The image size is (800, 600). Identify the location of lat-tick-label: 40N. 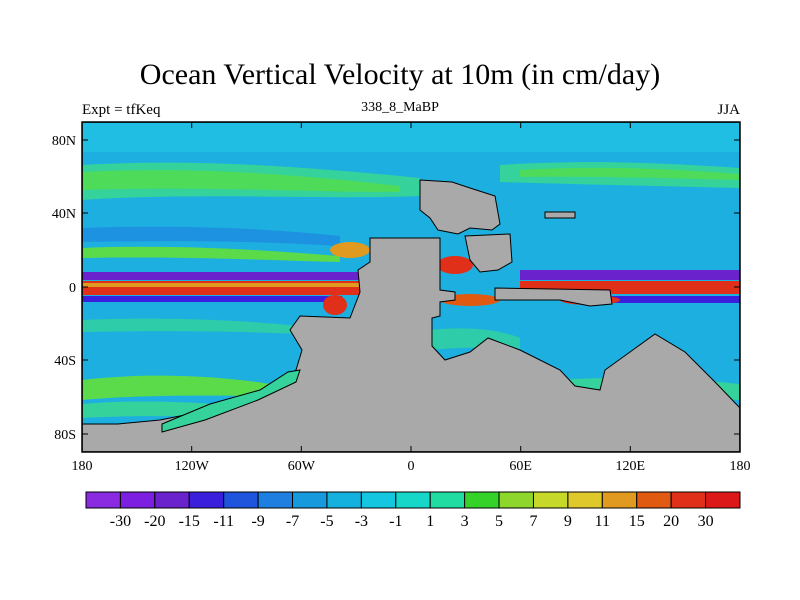
(64, 214).